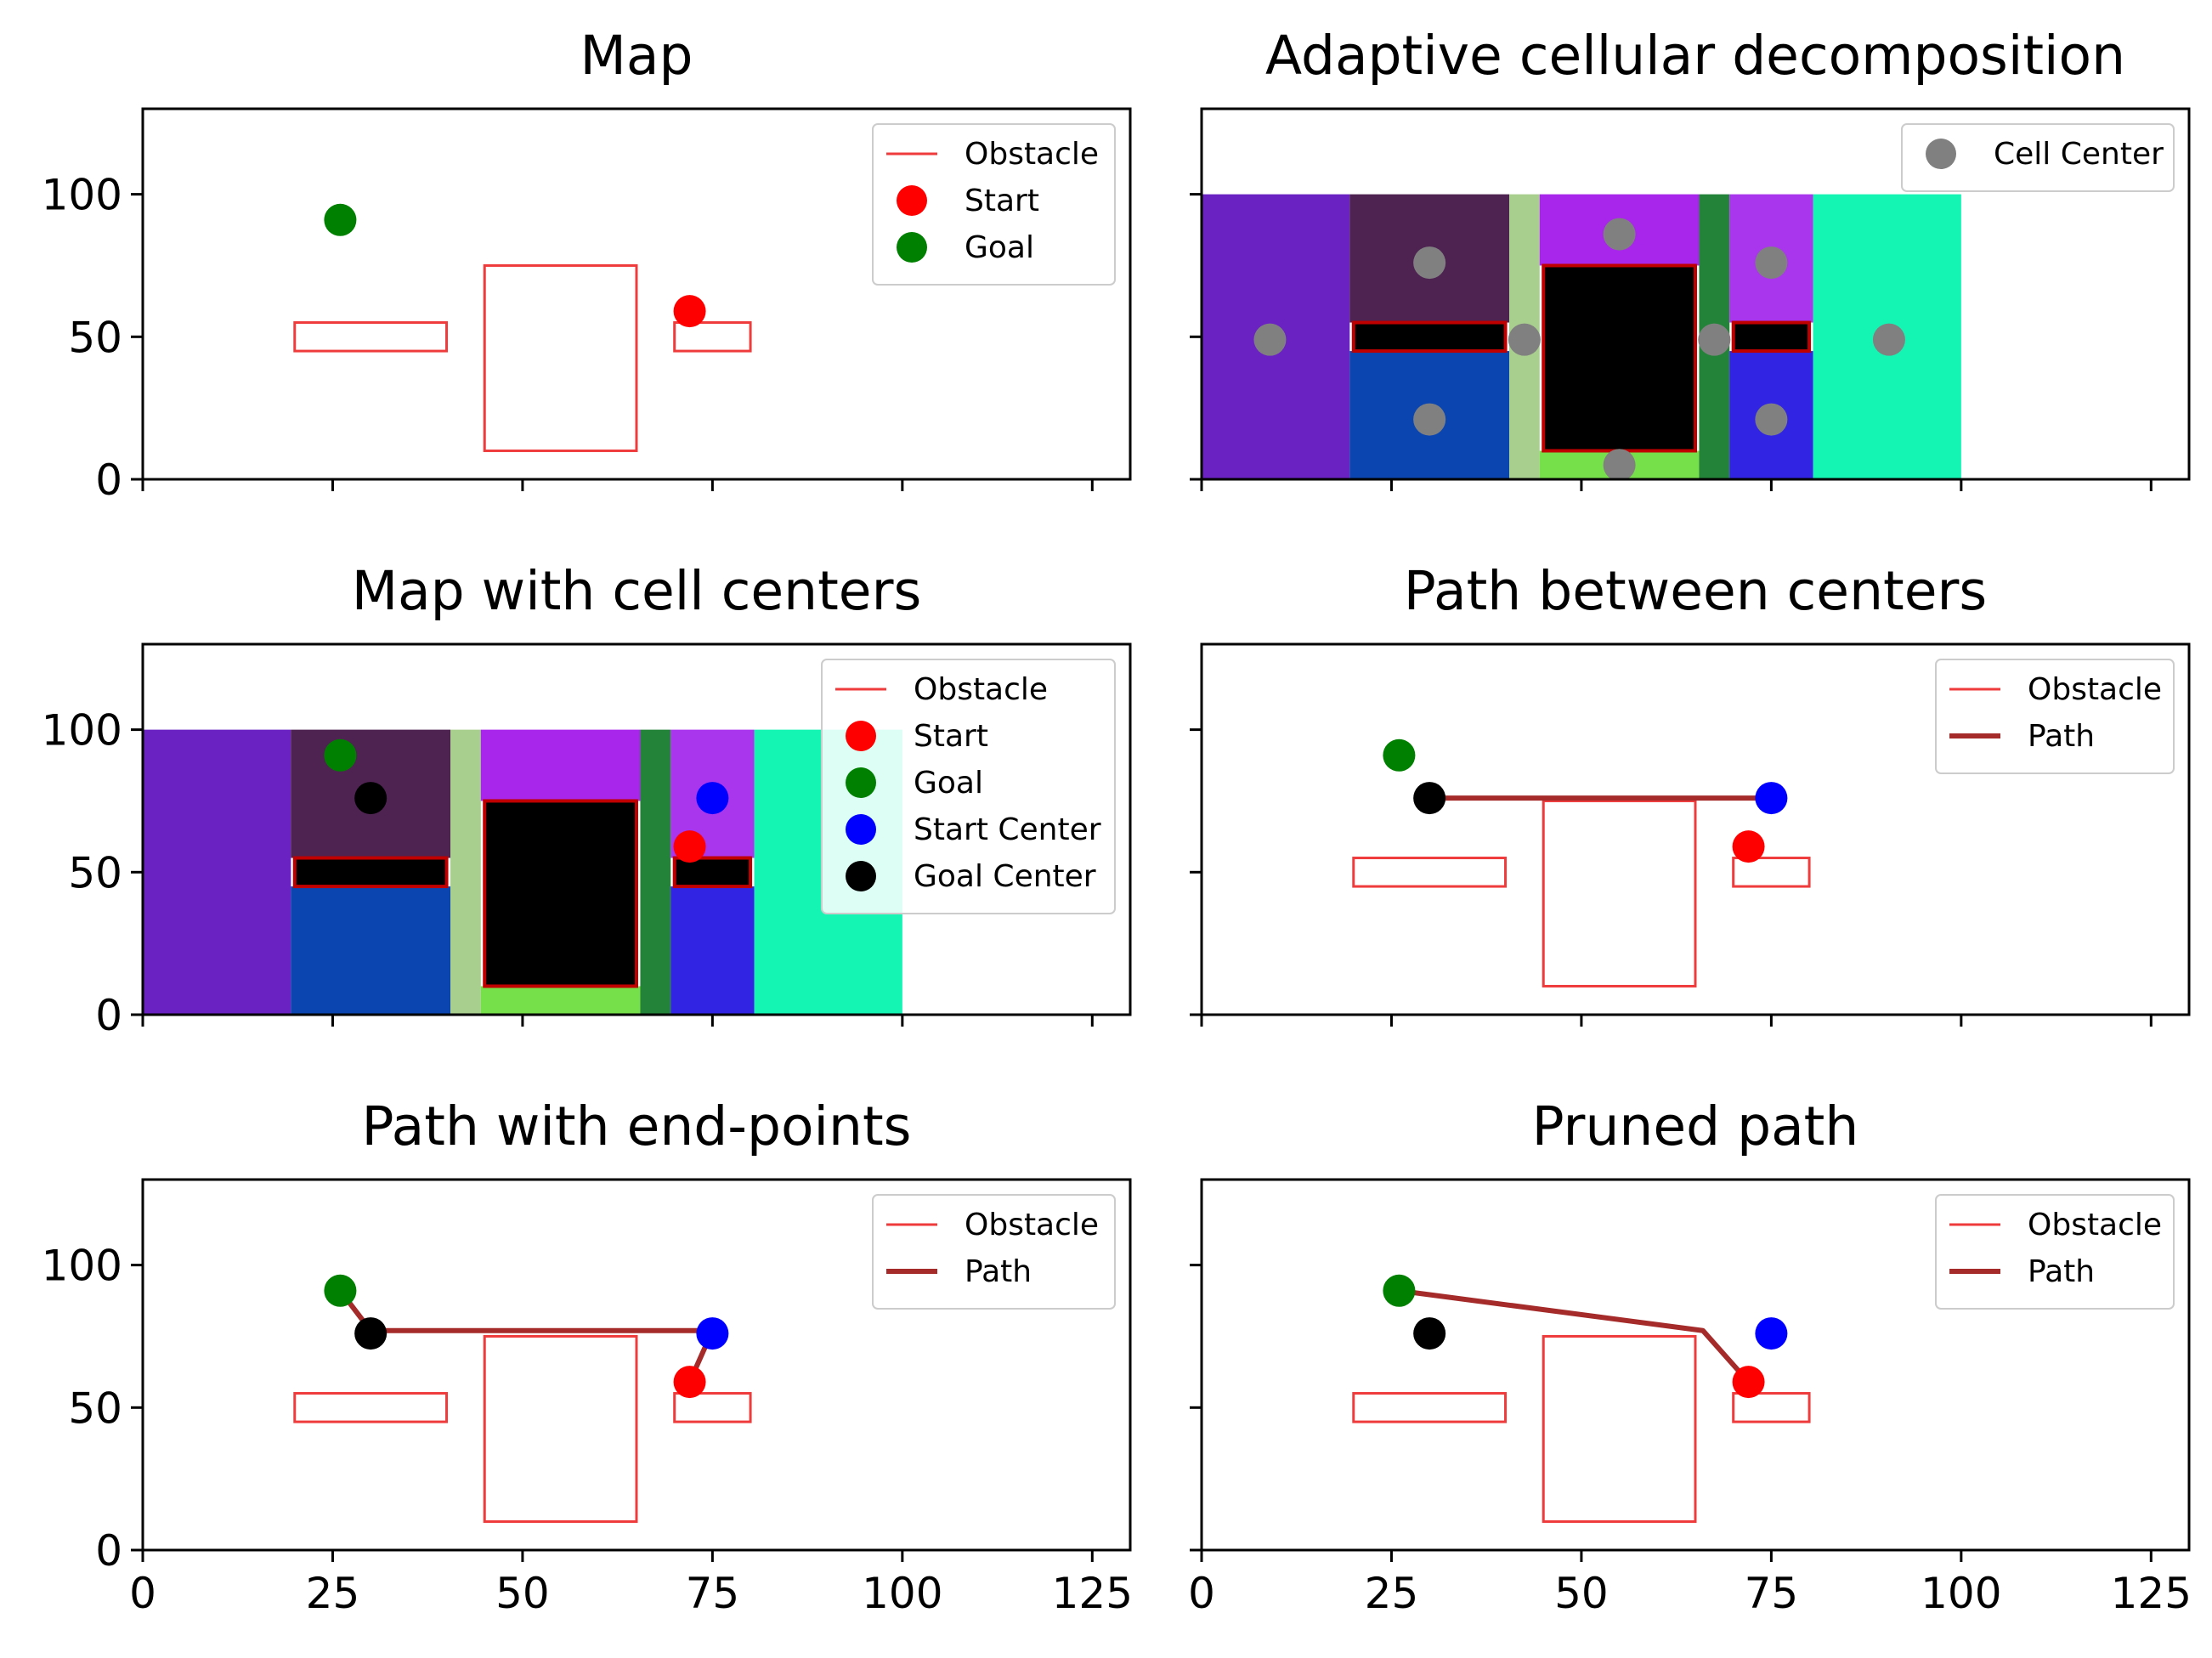 The height and width of the screenshot is (1658, 2212). I want to click on legend-label: Goal Center, so click(1005, 876).